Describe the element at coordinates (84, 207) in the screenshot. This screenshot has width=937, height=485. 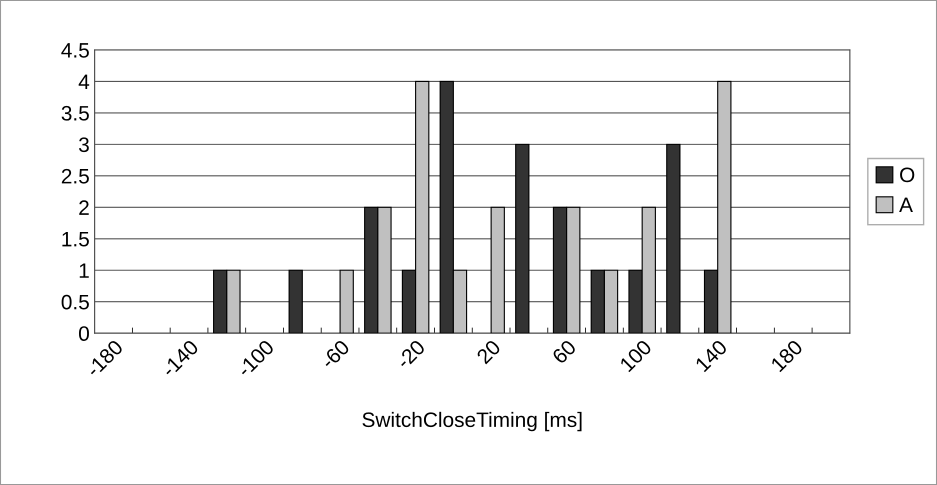
I see `y-tick-label: 2` at that location.